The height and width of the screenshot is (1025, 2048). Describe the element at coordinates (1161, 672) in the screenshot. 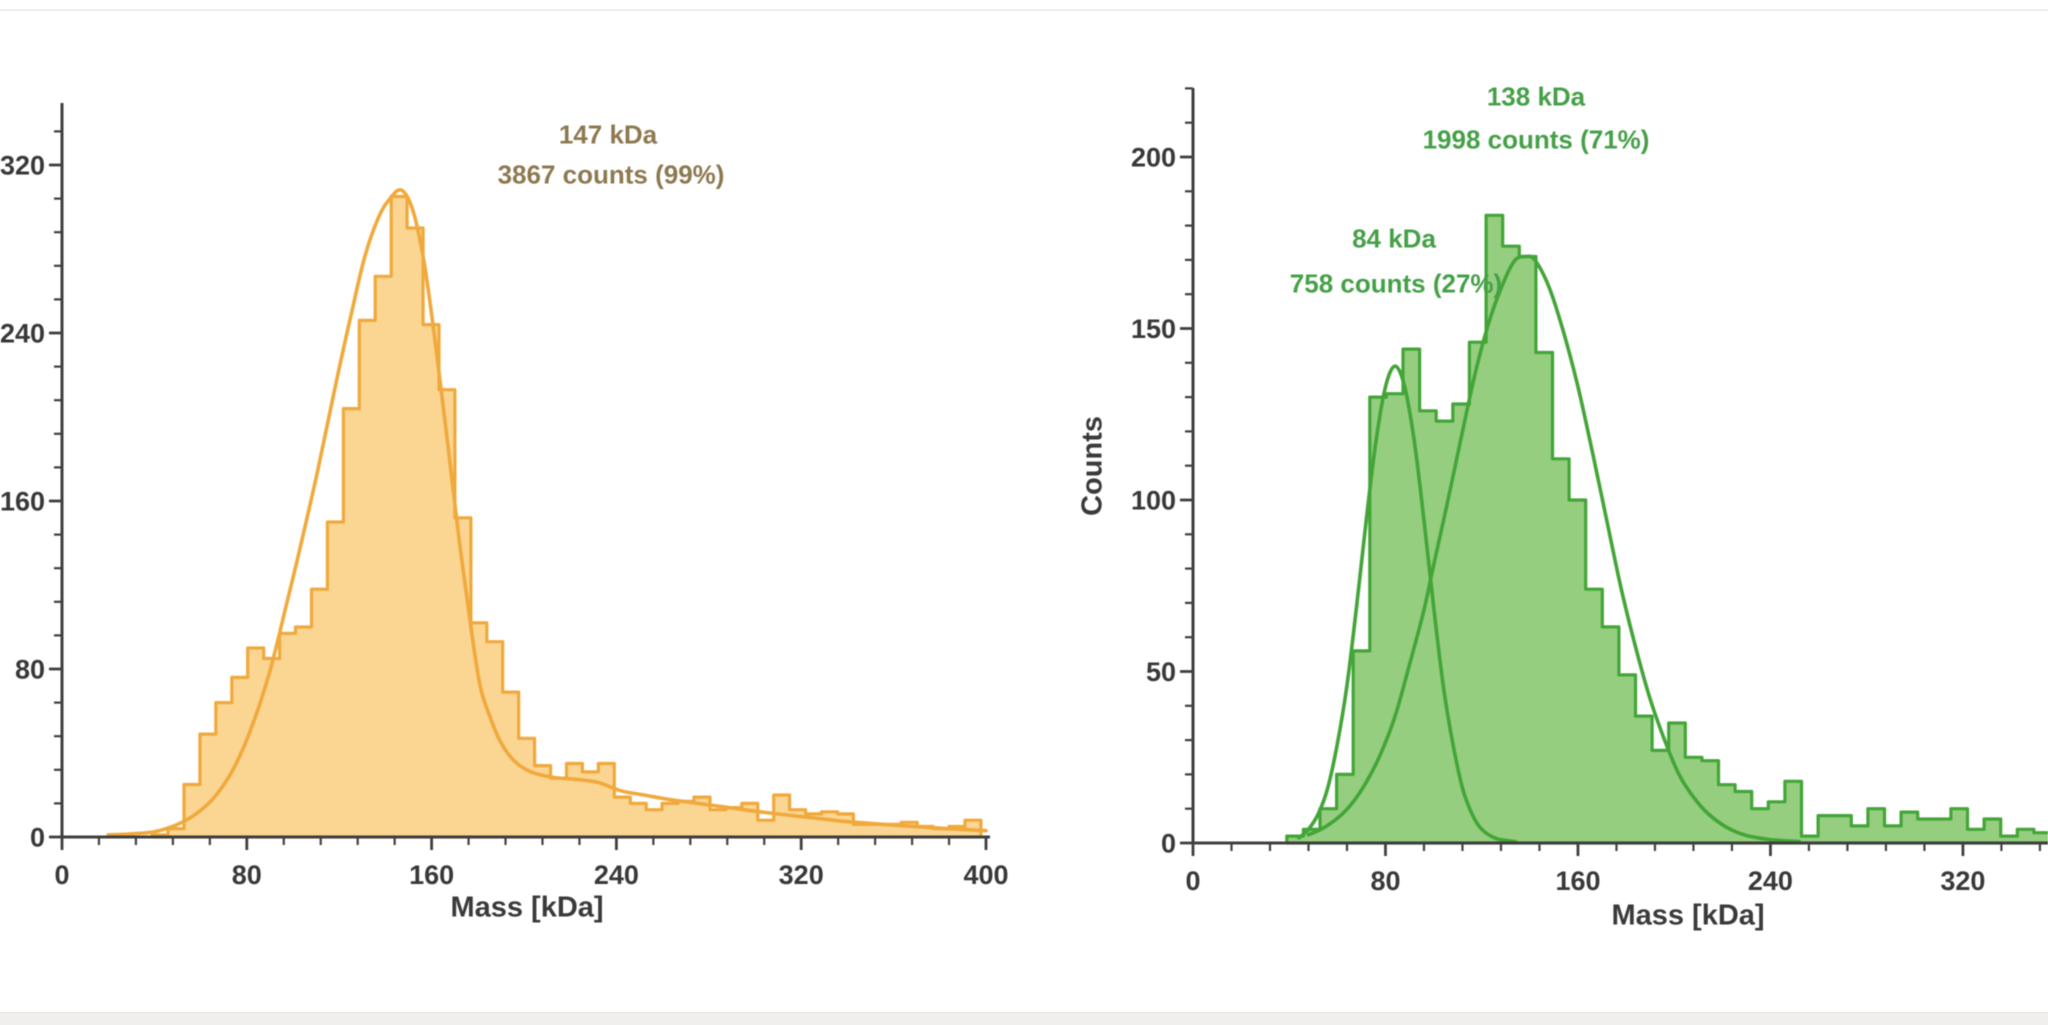

I see `y-tick-label-right-50: 50` at that location.